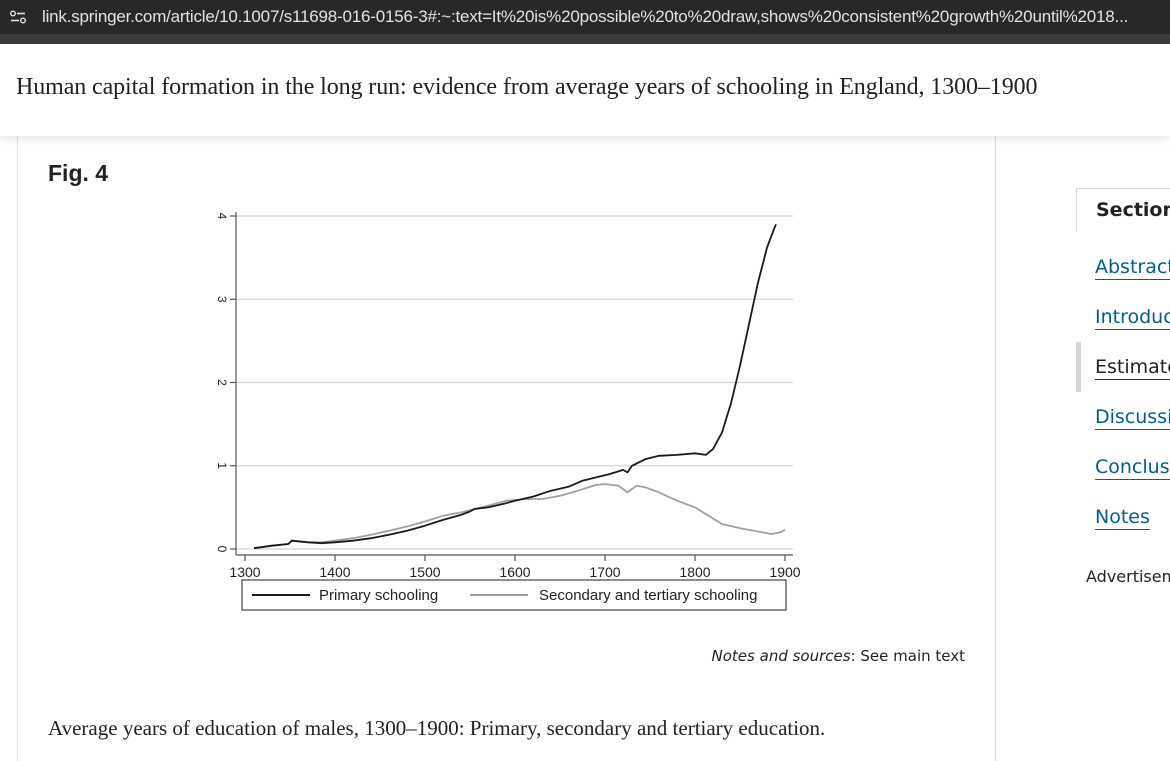 The image size is (1170, 761). Describe the element at coordinates (1132, 467) in the screenshot. I see `section-link-conclusion: Conclusion` at that location.